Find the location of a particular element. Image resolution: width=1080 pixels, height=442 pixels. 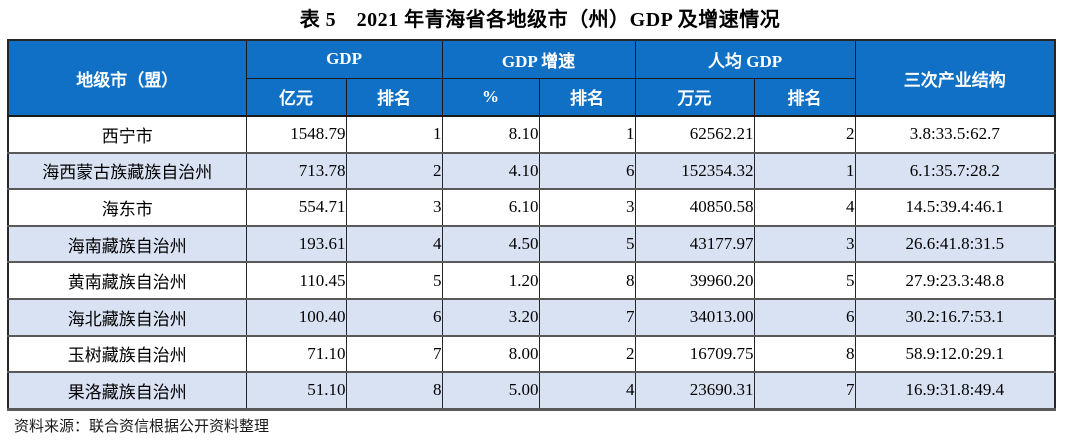

per-capita-rank-cell: 8 is located at coordinates (804, 353).